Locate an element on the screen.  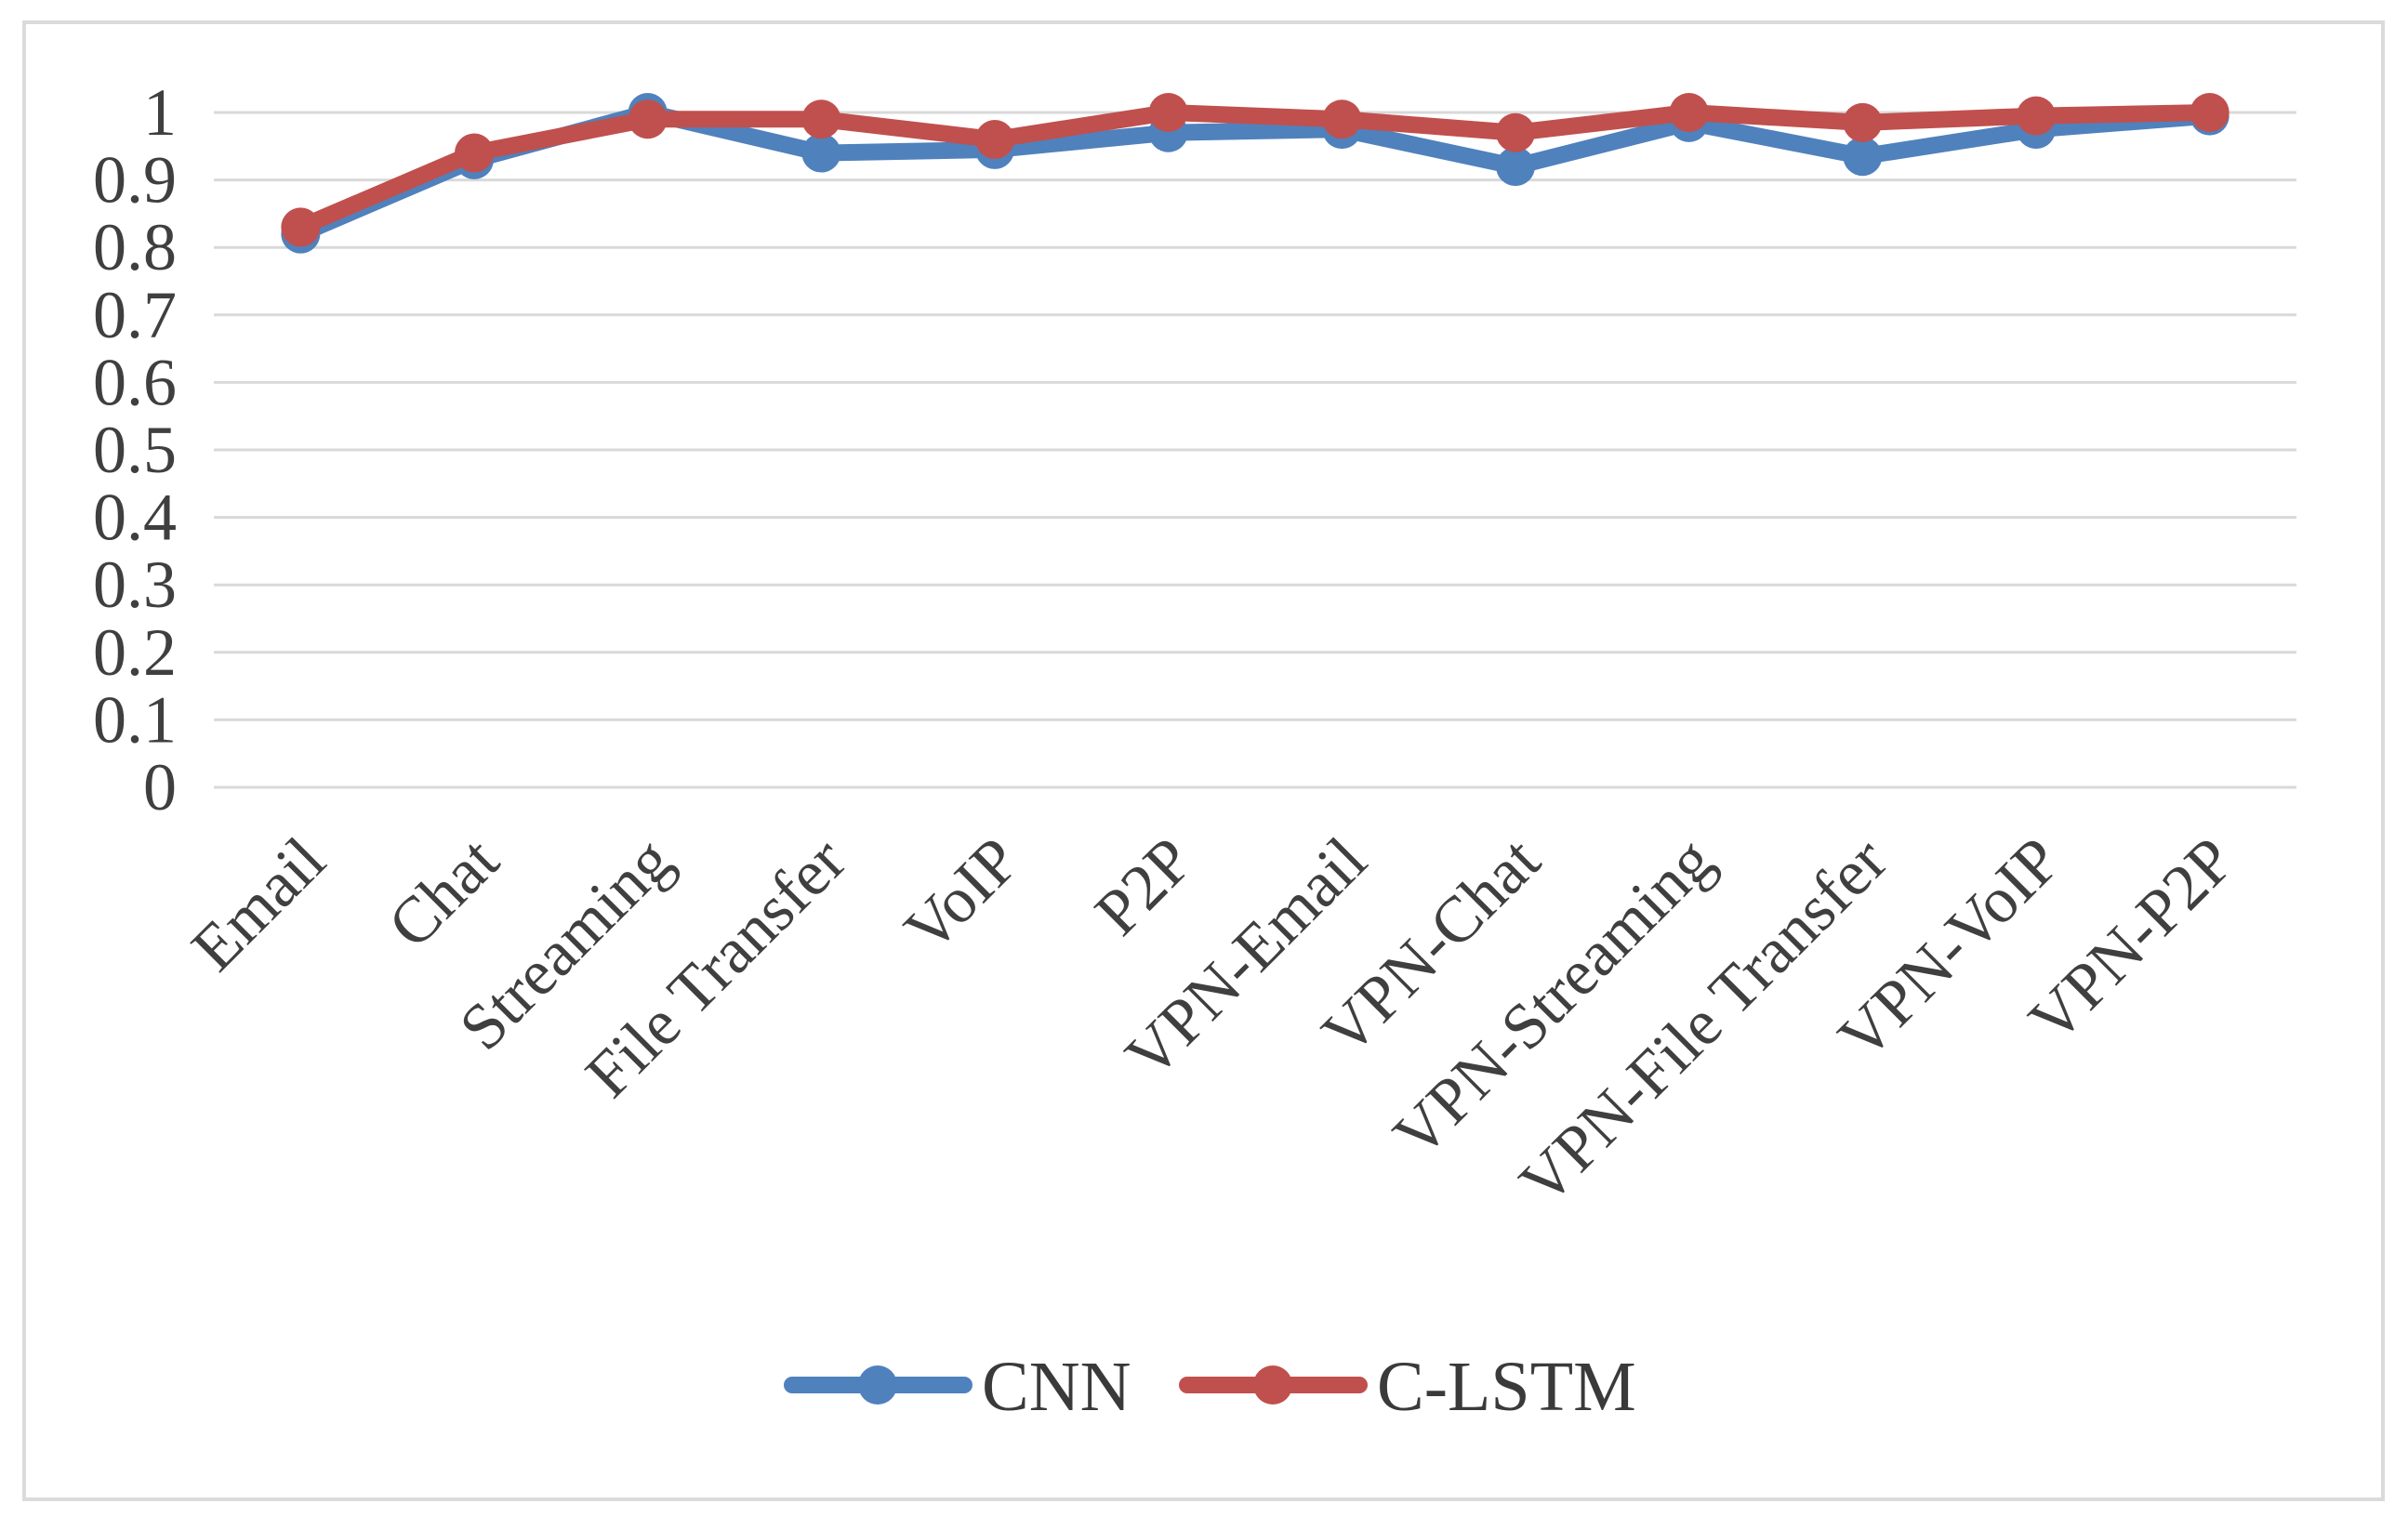
y-tick-label: 0.1 is located at coordinates (135, 719).